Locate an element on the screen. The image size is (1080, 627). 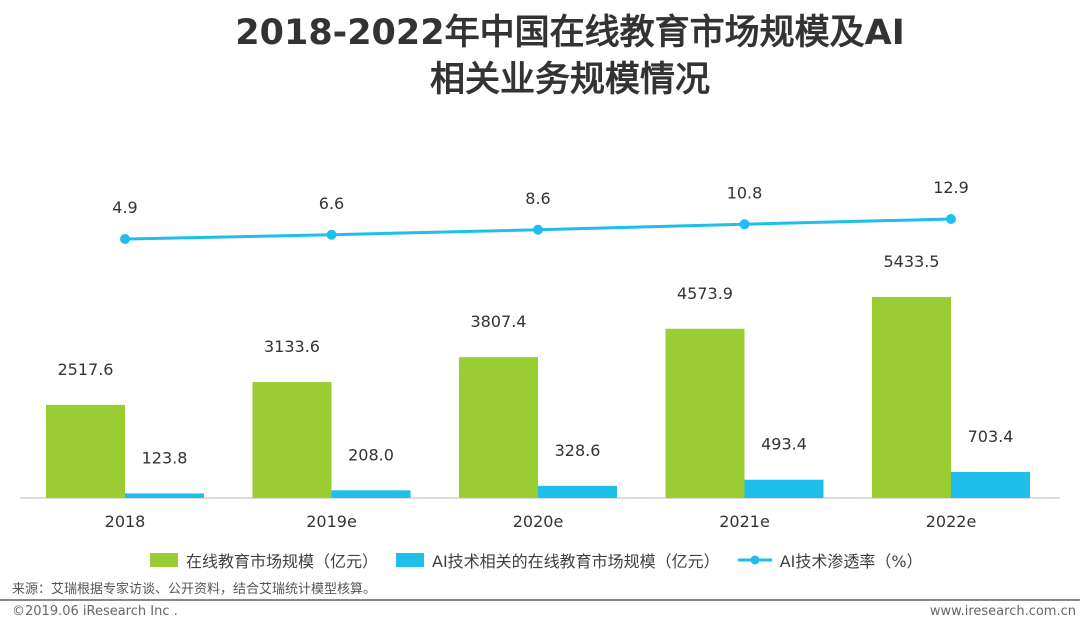
x-tick-label: 2020e is located at coordinates (538, 521).